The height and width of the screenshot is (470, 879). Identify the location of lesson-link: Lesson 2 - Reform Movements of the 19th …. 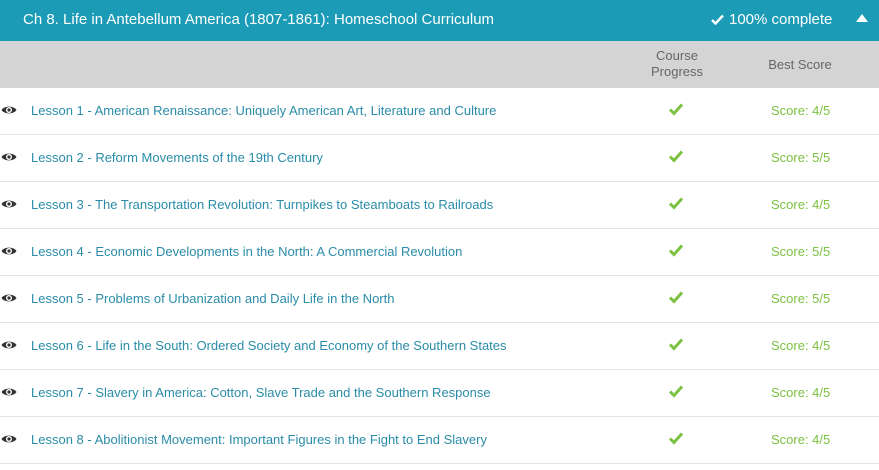
(177, 157).